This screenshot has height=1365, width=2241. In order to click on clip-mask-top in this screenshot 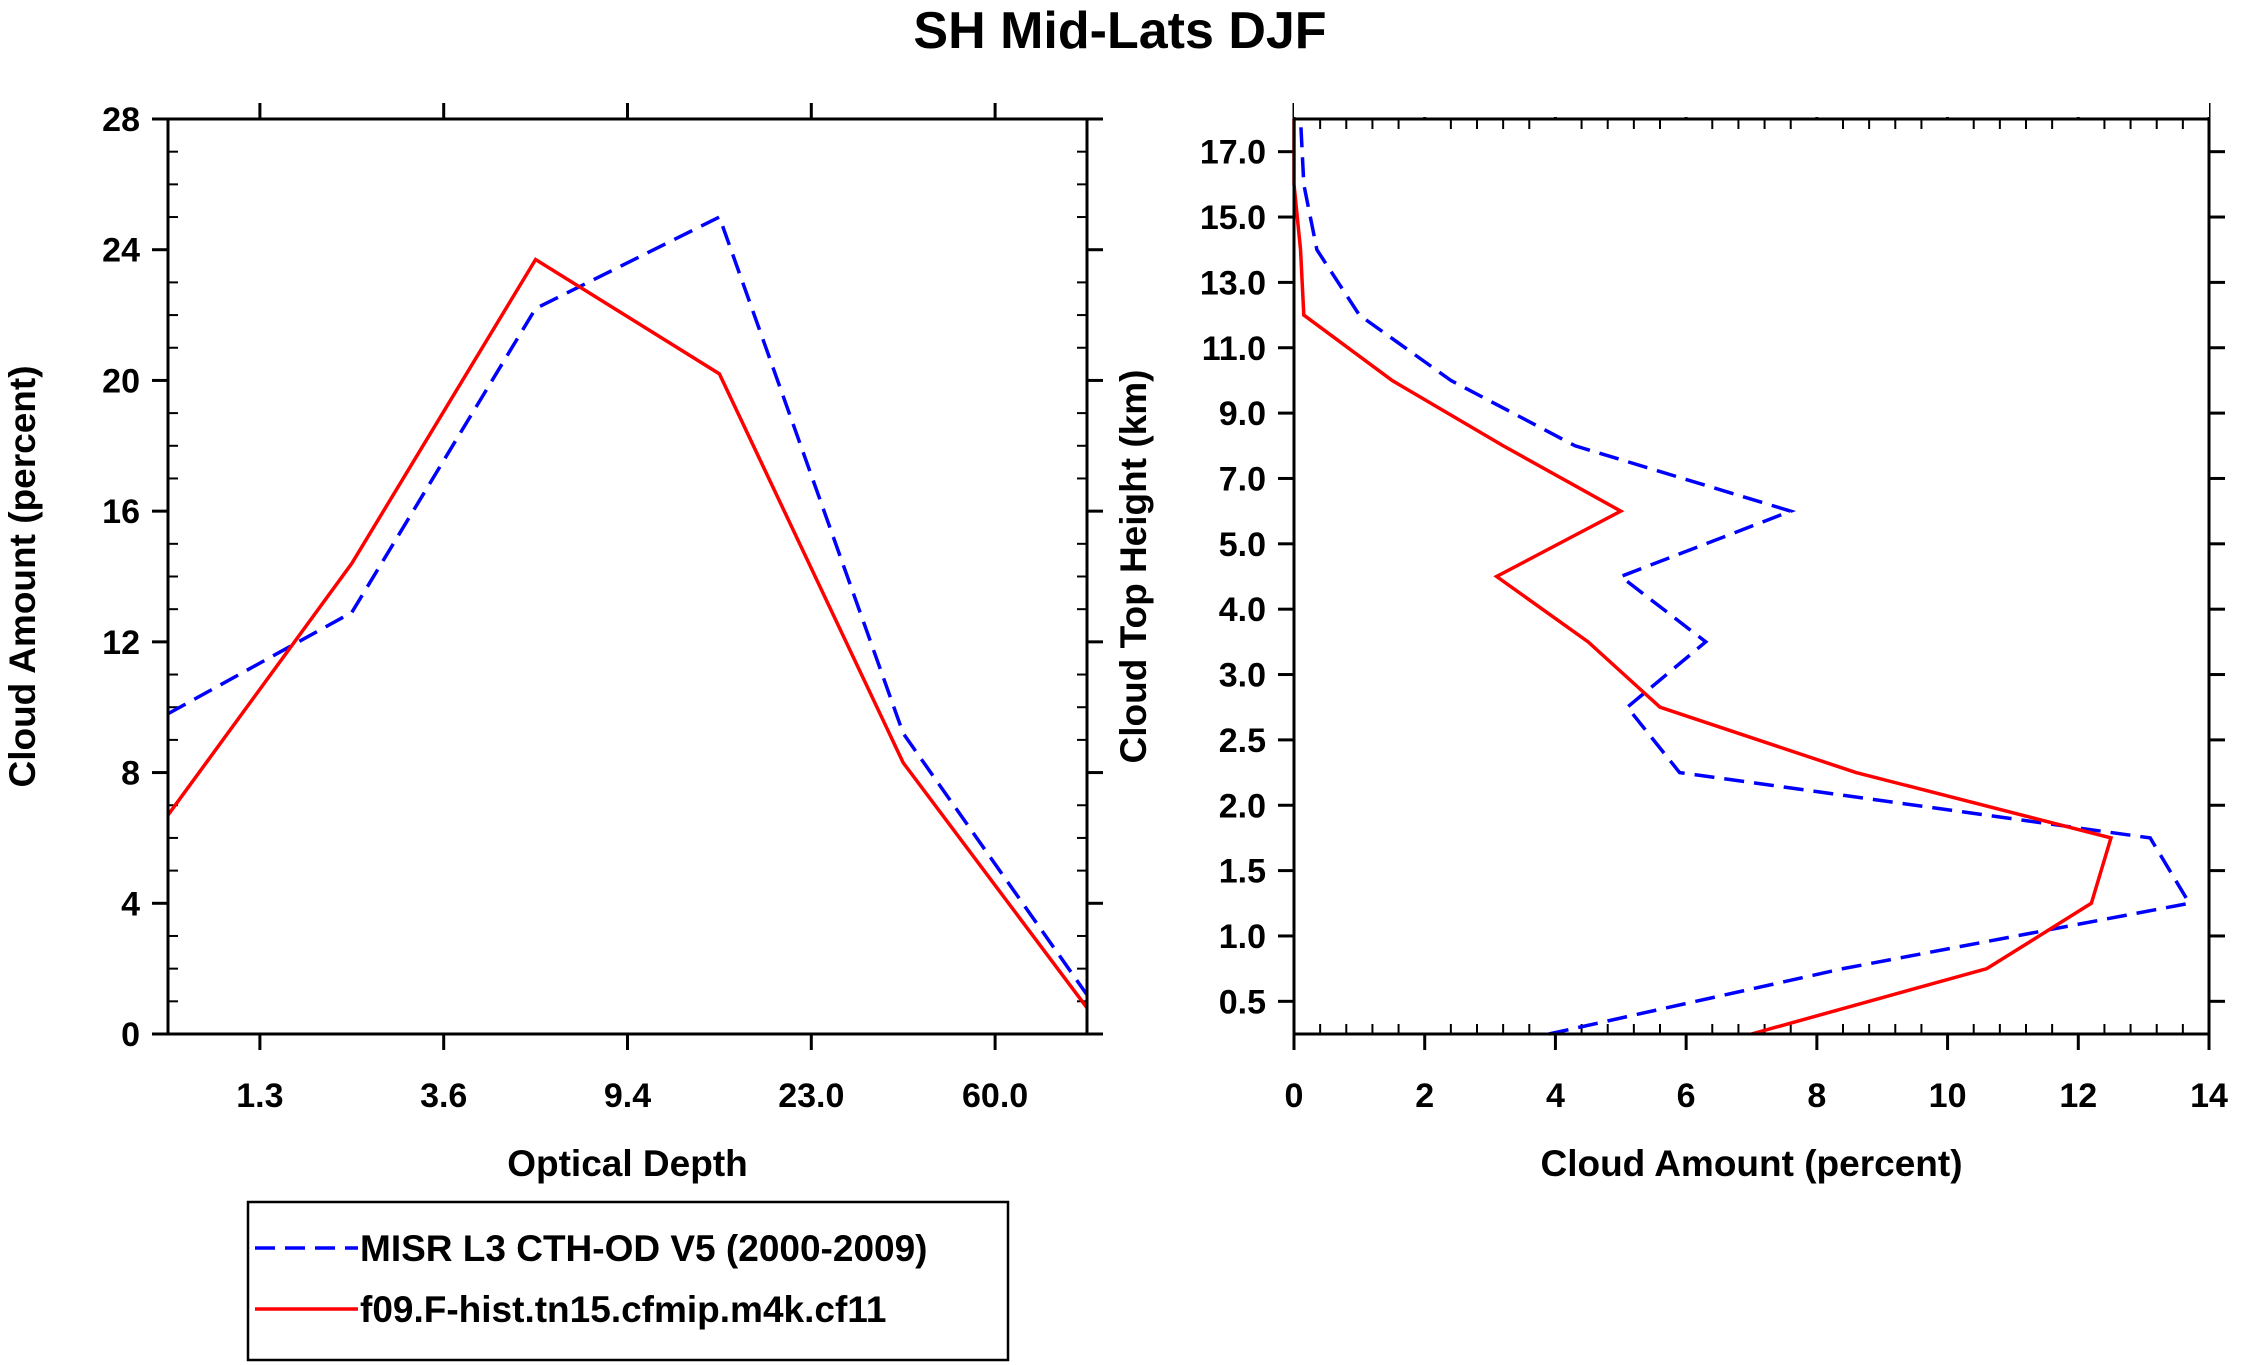, I will do `click(1751, 98)`.